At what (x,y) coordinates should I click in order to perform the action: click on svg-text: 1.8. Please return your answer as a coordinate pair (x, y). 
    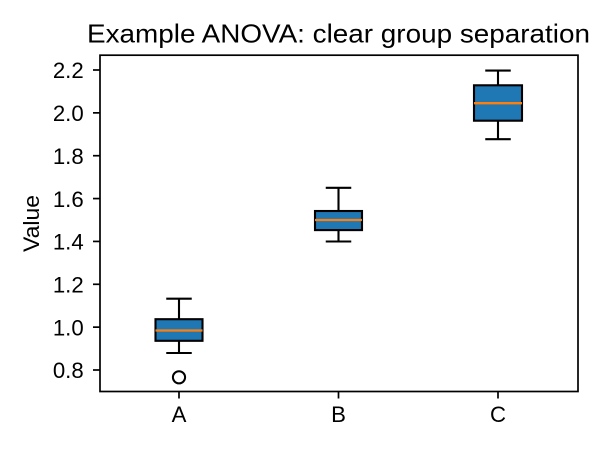
    Looking at the image, I should click on (68, 156).